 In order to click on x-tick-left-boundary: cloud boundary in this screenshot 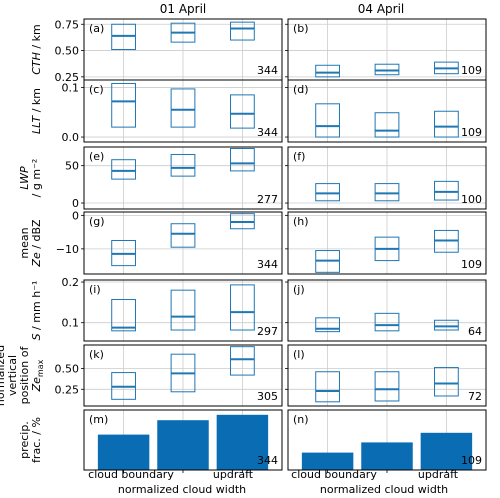, I will do `click(131, 474)`.